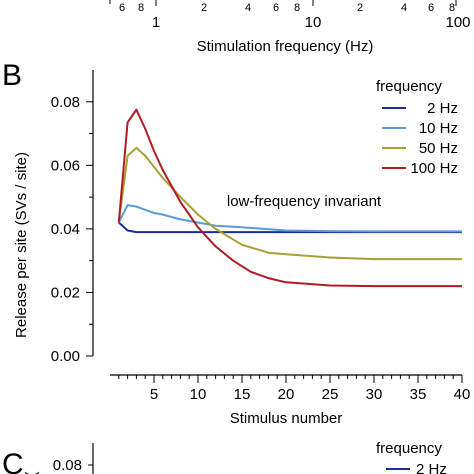  Describe the element at coordinates (457, 22) in the screenshot. I see `top-major-tick-label: 100` at that location.